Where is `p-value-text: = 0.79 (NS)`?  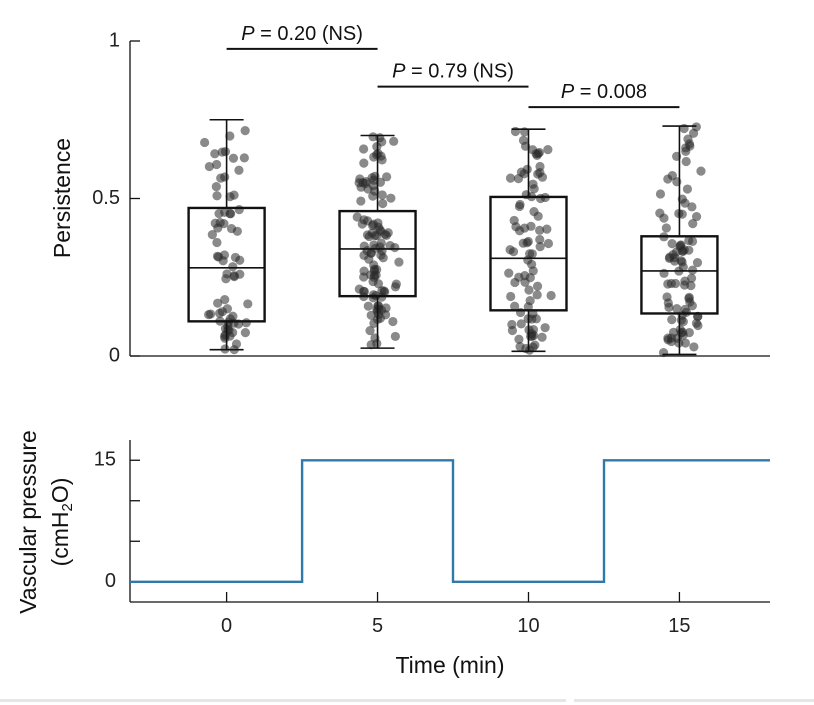 p-value-text: = 0.79 (NS) is located at coordinates (459, 72).